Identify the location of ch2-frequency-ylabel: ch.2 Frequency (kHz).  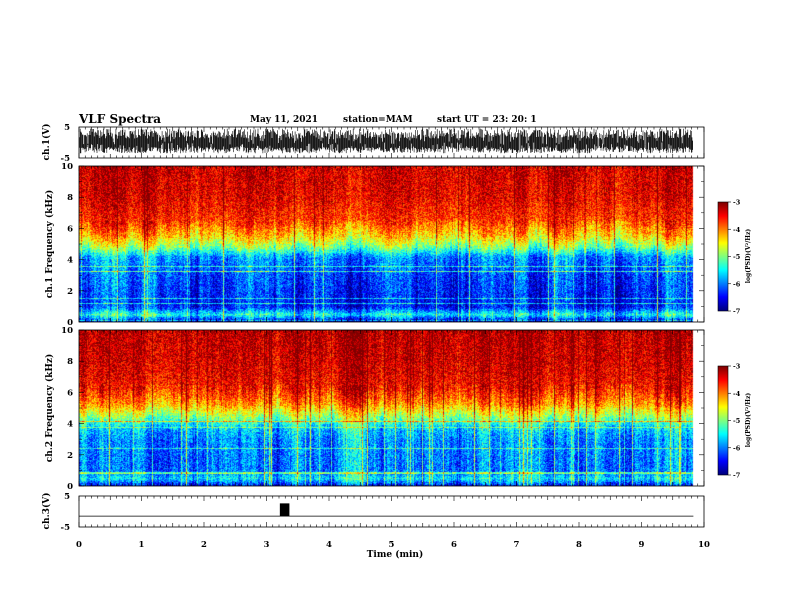
(49, 408).